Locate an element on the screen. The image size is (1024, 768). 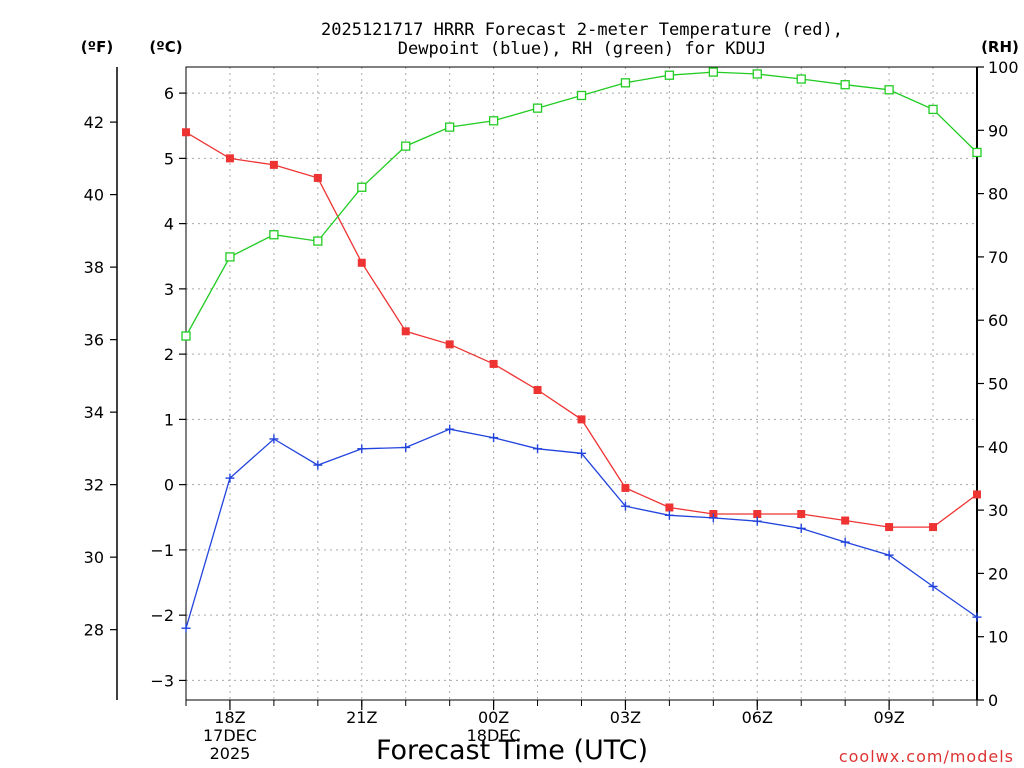
x-tick-label: 21Z is located at coordinates (361, 717).